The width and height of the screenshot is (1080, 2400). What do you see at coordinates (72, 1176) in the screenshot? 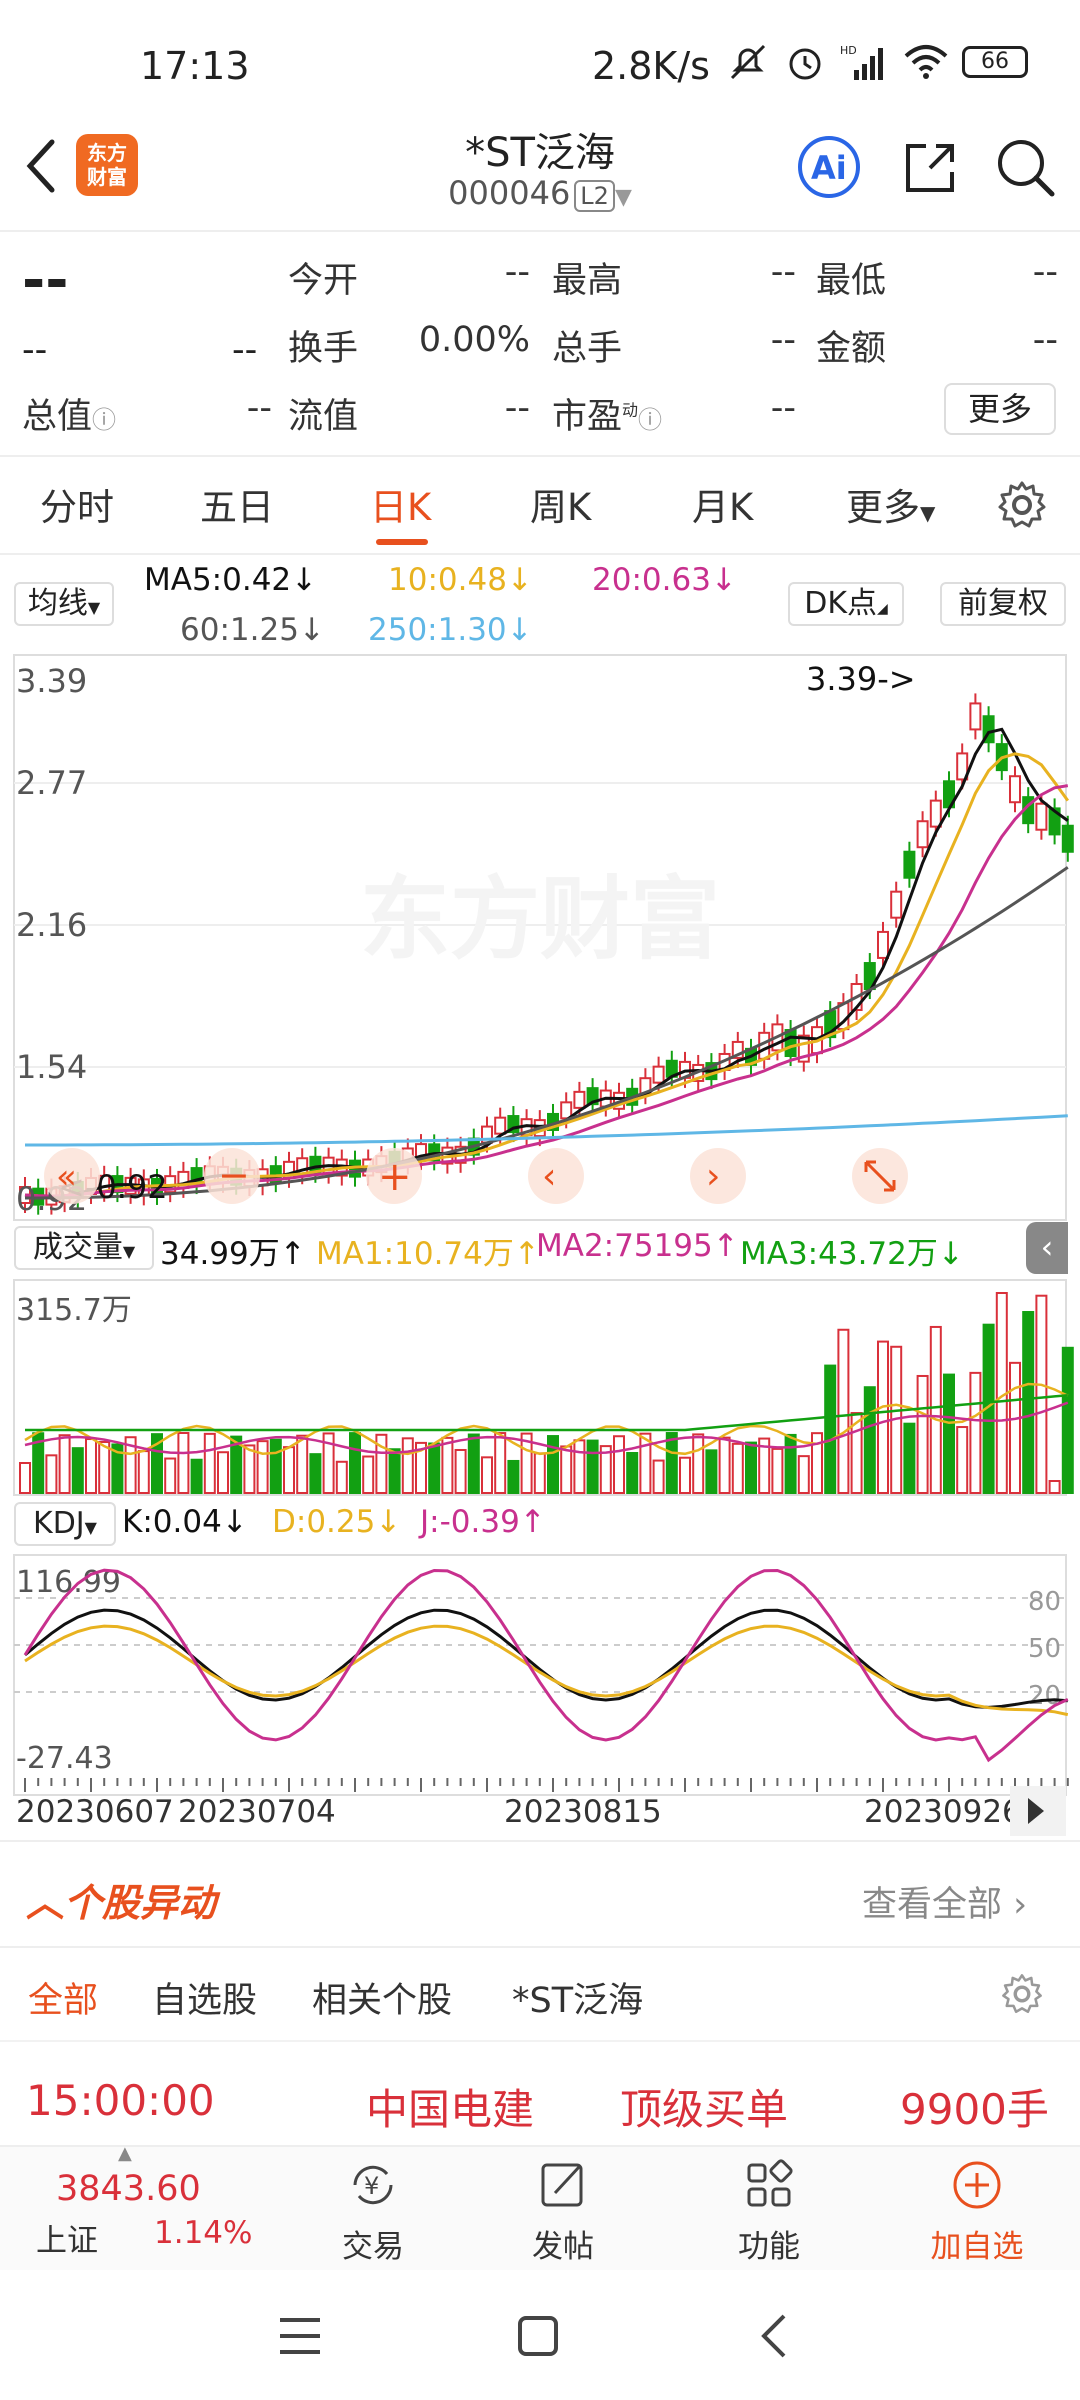
I see `scroll-left-fast-button: «` at bounding box center [72, 1176].